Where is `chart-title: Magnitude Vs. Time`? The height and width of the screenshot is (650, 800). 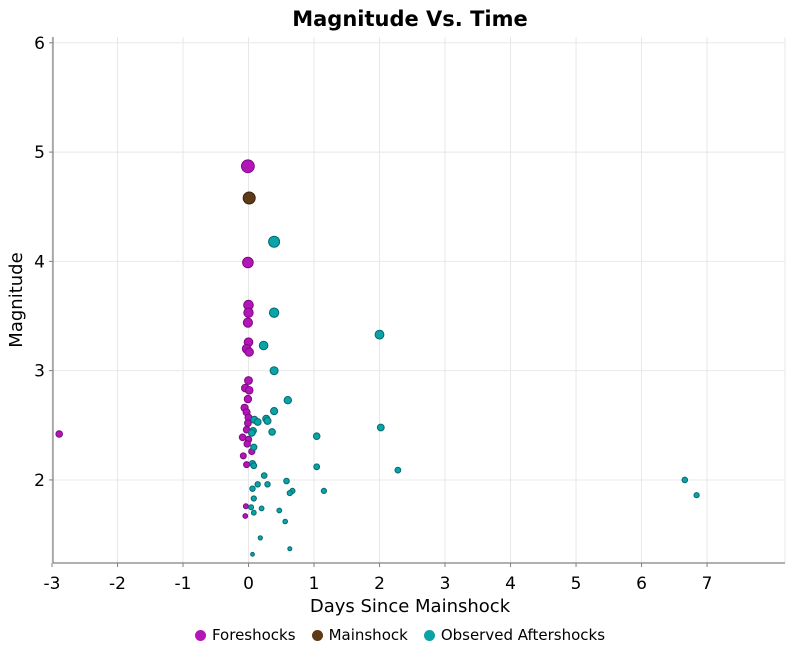
chart-title: Magnitude Vs. Time is located at coordinates (410, 19).